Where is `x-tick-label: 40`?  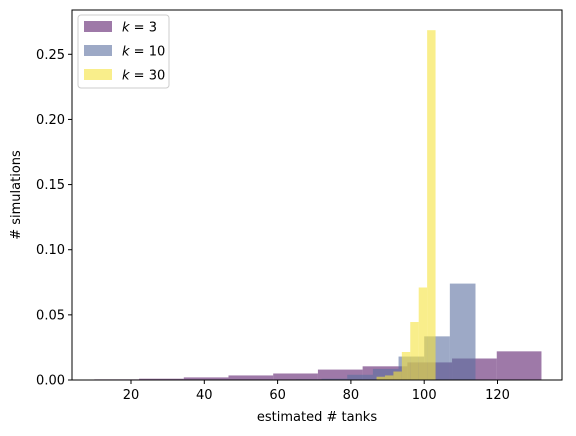
x-tick-label: 40 is located at coordinates (204, 395).